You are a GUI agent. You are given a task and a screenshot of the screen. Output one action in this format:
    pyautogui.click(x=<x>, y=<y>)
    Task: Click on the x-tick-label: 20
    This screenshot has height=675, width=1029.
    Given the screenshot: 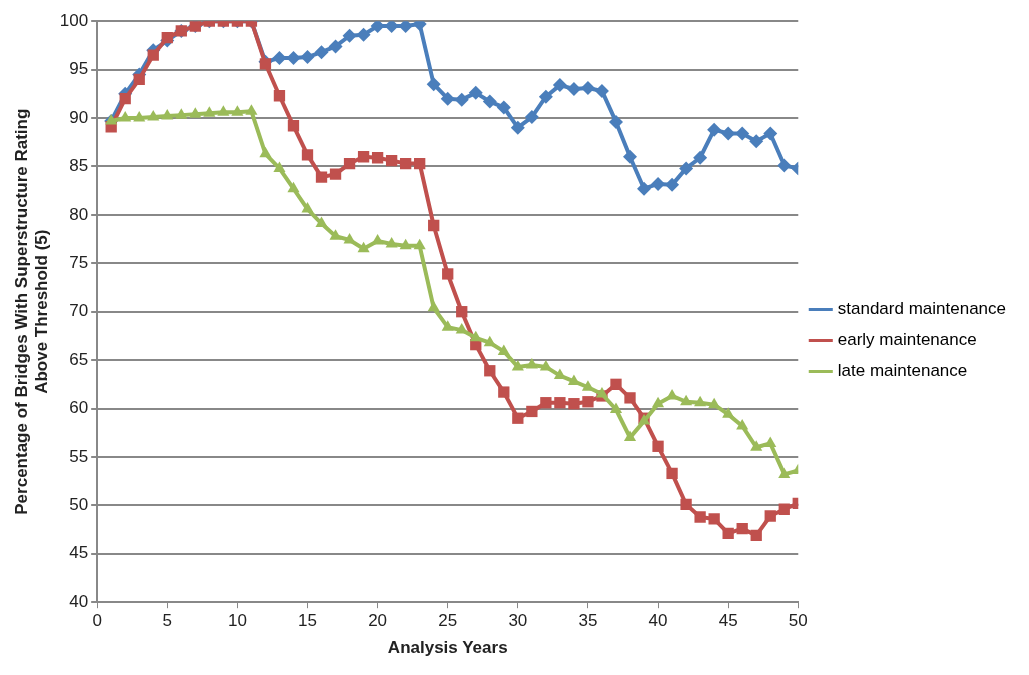 What is the action you would take?
    pyautogui.click(x=378, y=621)
    